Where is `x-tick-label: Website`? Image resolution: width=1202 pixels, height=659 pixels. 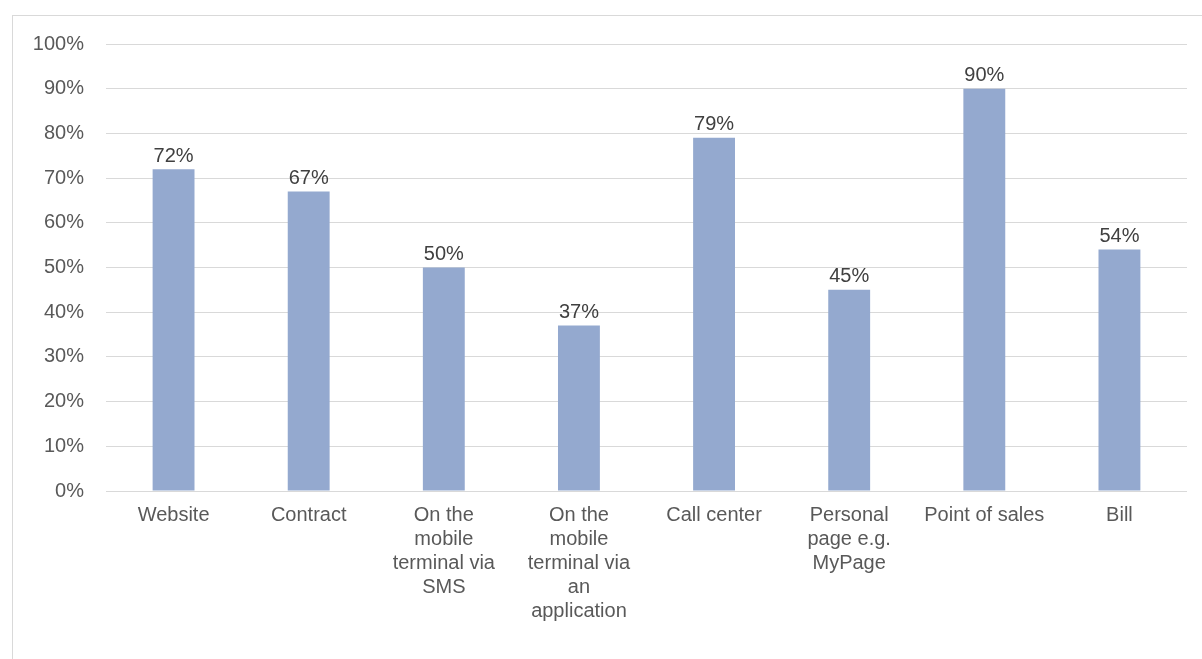 x-tick-label: Website is located at coordinates (173, 513).